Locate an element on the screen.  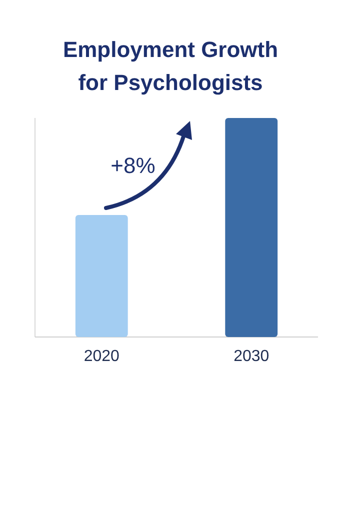
x-tick-label: 2030 is located at coordinates (252, 356).